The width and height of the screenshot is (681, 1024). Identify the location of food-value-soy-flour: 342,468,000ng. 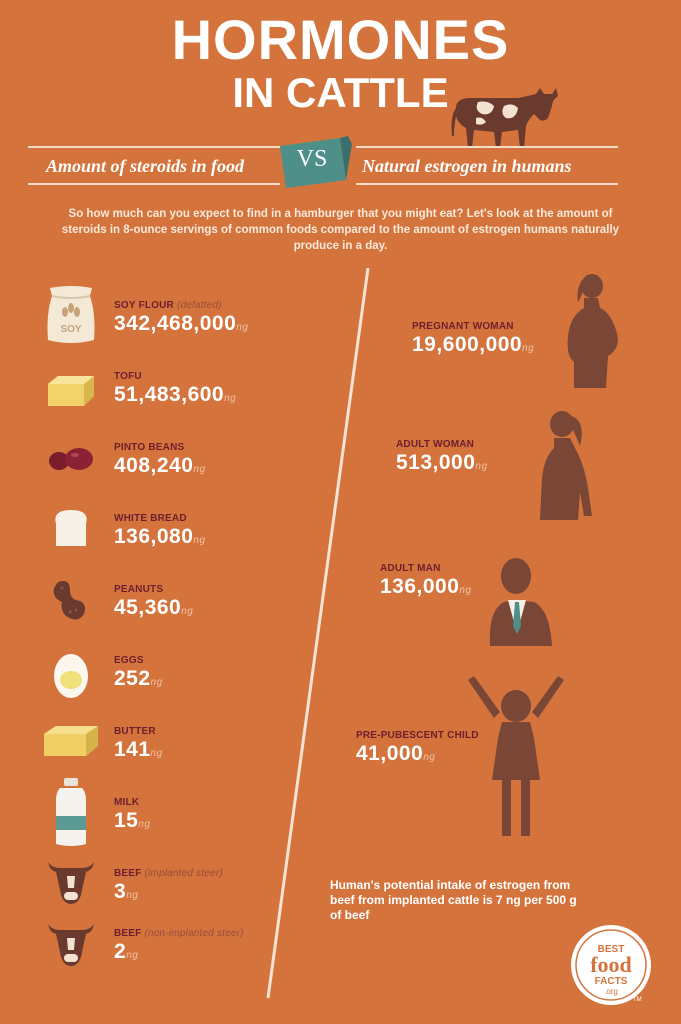
(181, 323).